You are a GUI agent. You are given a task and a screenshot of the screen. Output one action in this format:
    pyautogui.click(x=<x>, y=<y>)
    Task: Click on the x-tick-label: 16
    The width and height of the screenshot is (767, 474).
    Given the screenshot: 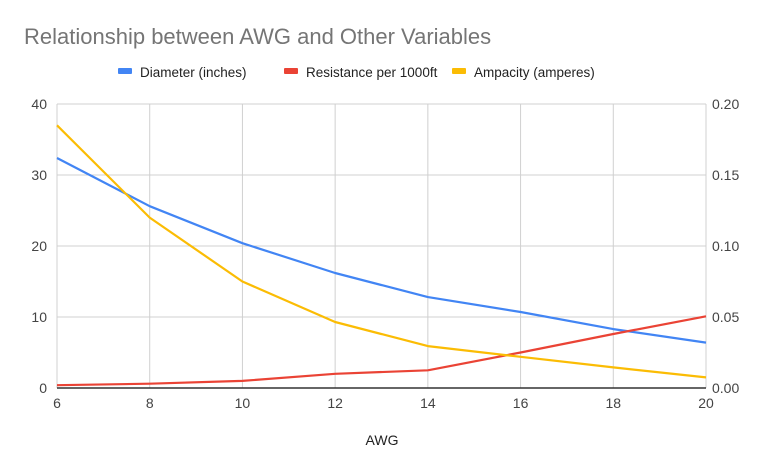 What is the action you would take?
    pyautogui.click(x=521, y=403)
    